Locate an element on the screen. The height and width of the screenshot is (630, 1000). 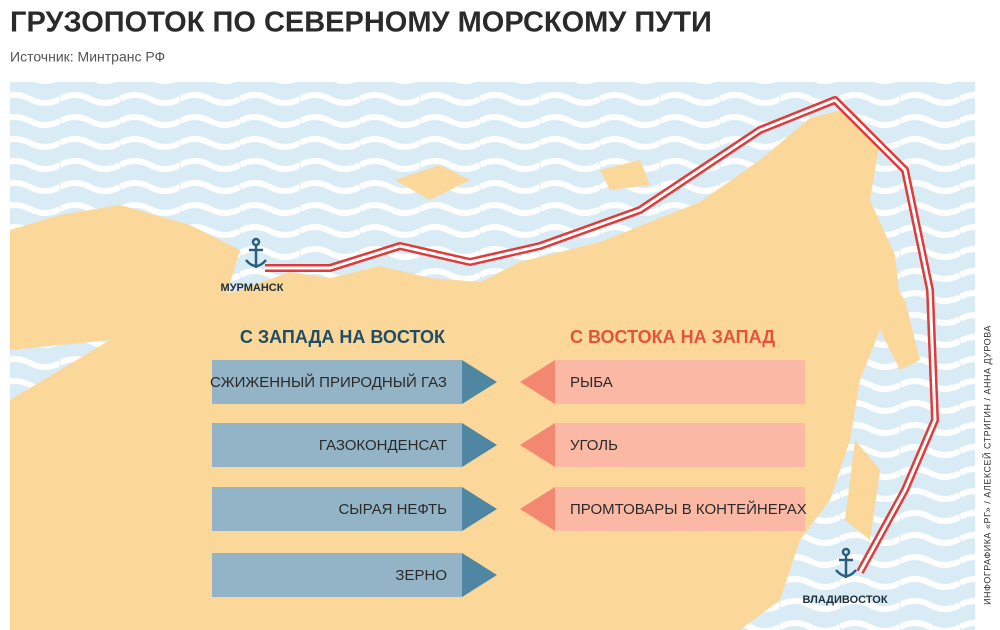
cargo-label: РЫБА is located at coordinates (591, 382).